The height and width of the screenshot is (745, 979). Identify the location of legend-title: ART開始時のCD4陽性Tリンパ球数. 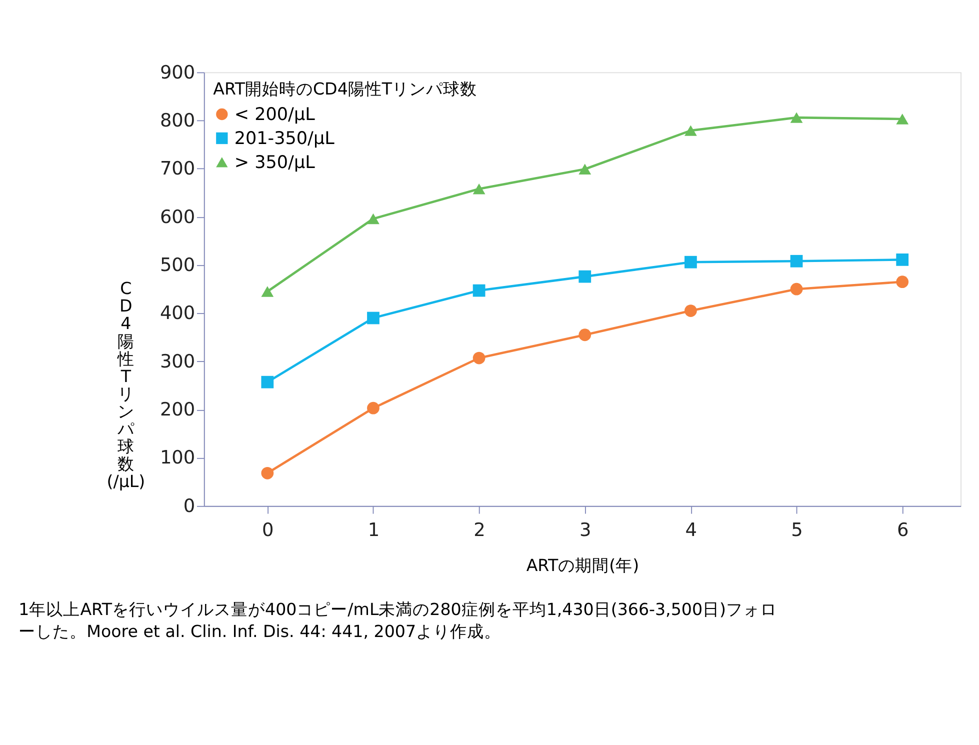
(345, 88).